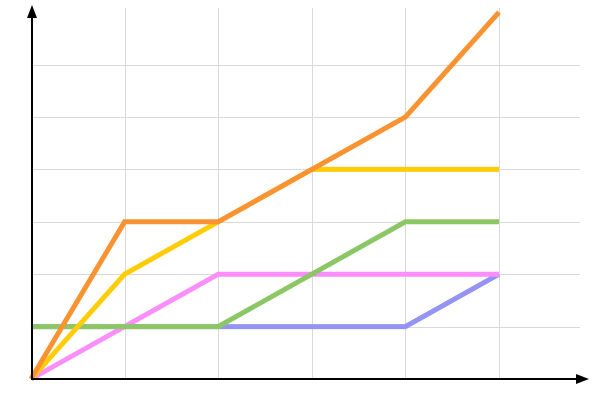 Image resolution: width=600 pixels, height=400 pixels. I want to click on y-axis-arrow-icon, so click(32, 11).